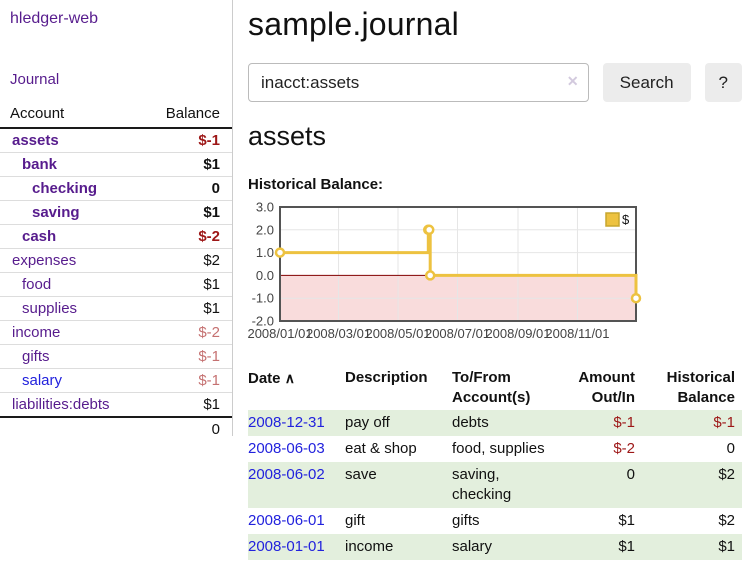  What do you see at coordinates (37, 284) in the screenshot?
I see `sidebar-account-food: food` at bounding box center [37, 284].